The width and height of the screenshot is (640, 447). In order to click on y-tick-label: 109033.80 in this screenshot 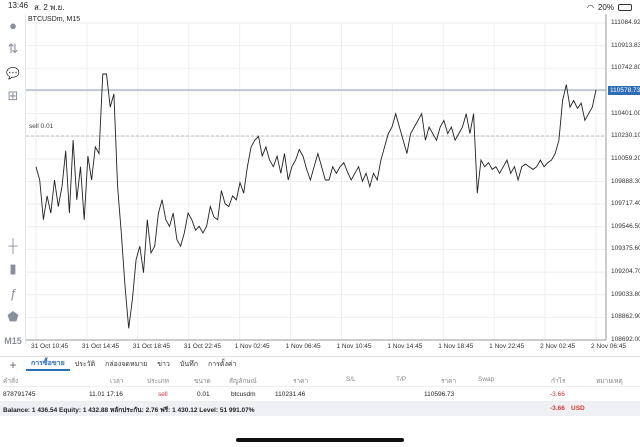, I will do `click(625, 294)`.